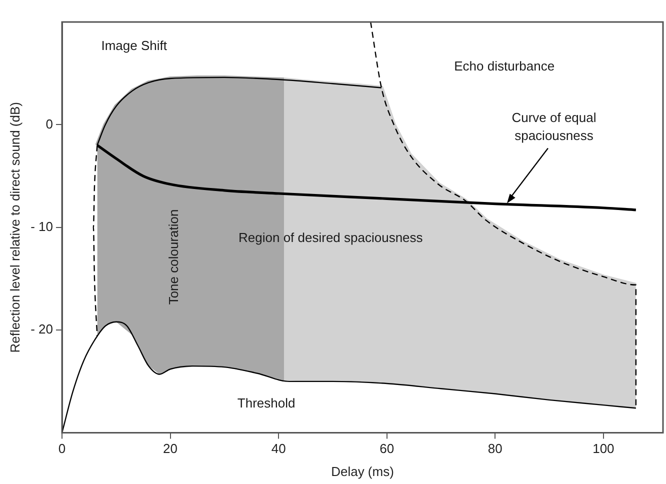 The image size is (666, 484). I want to click on annotation: Threshold, so click(266, 403).